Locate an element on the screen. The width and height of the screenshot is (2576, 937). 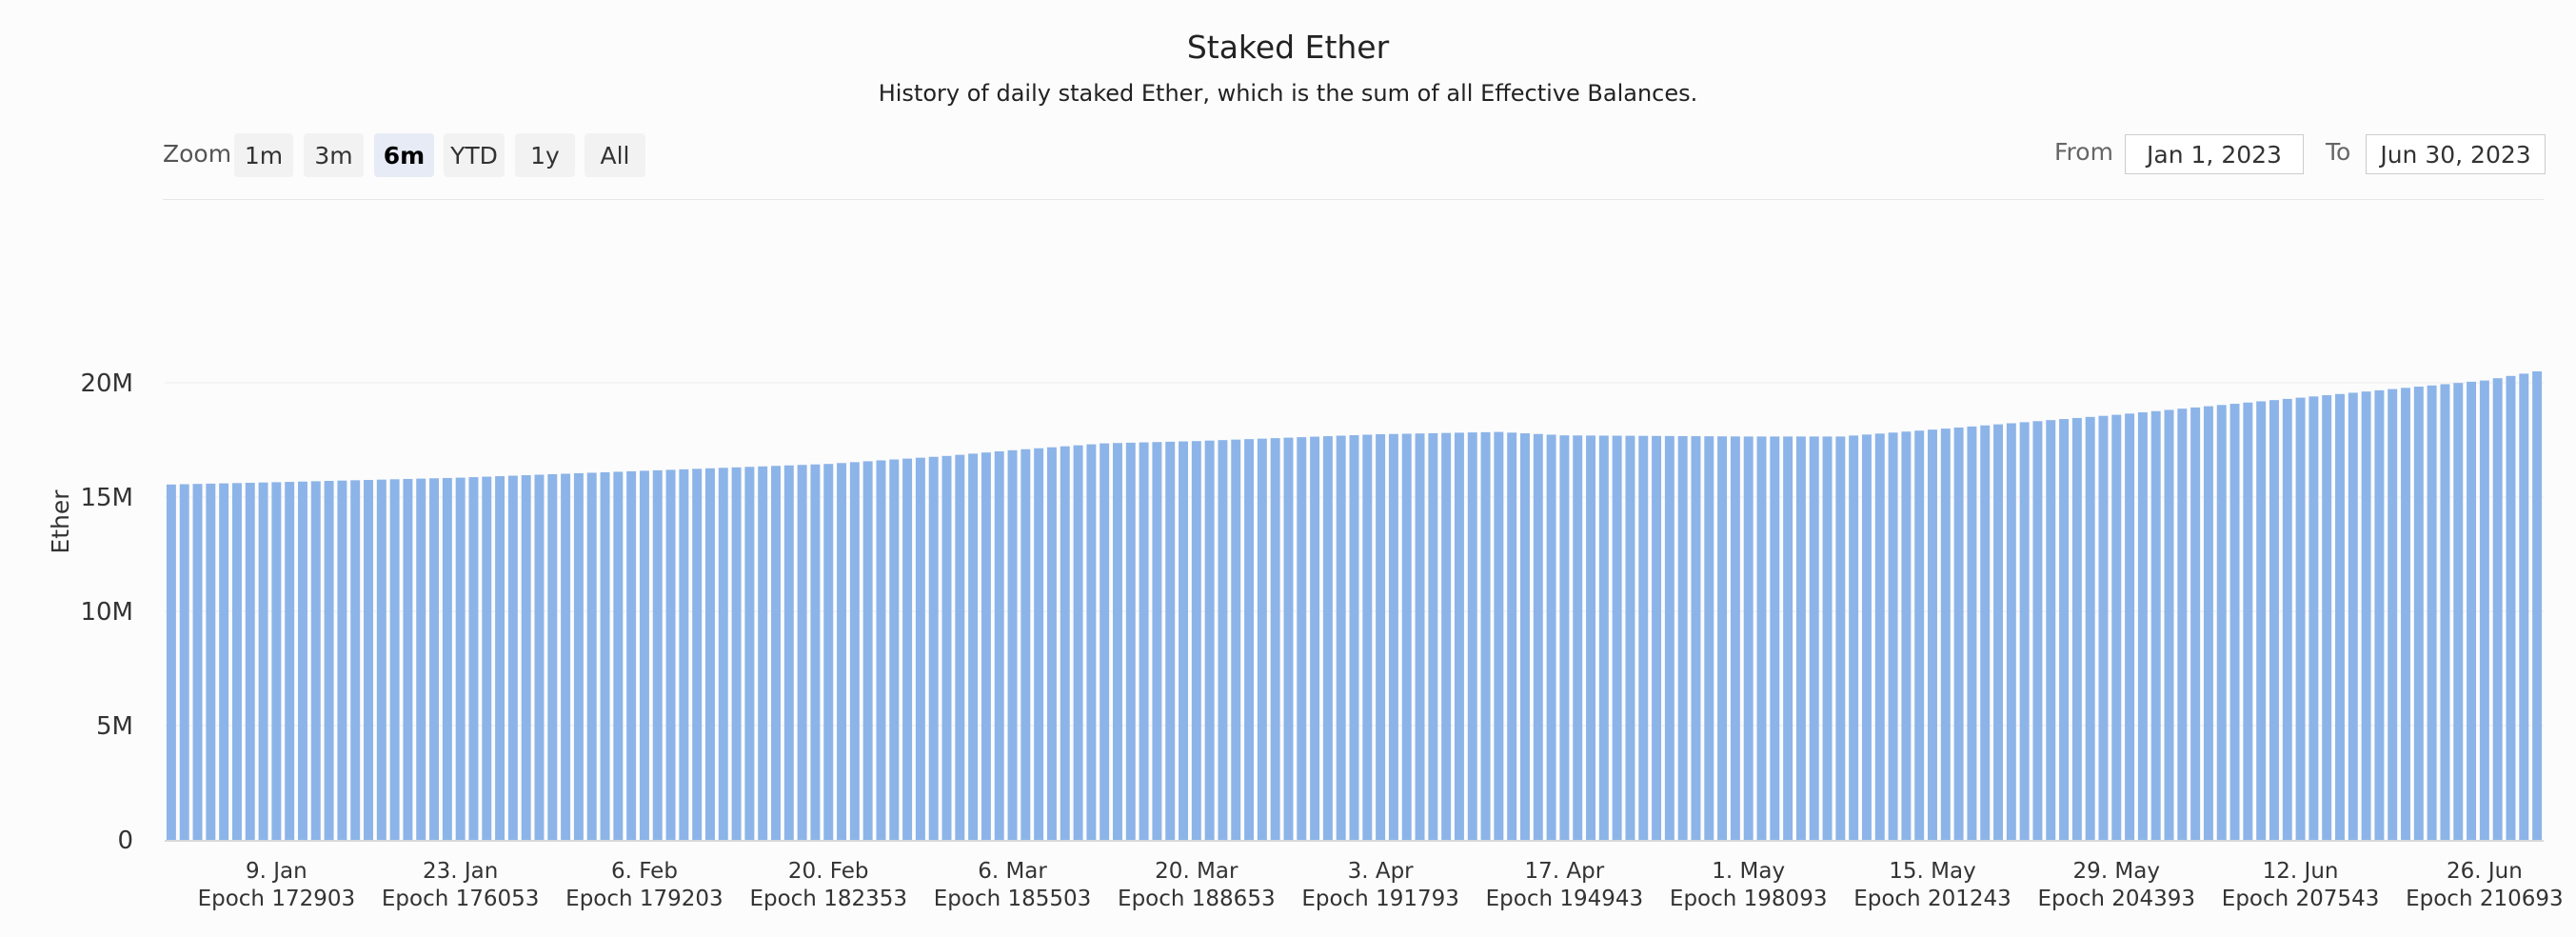
zoom-ytd-button: YTD is located at coordinates (474, 155).